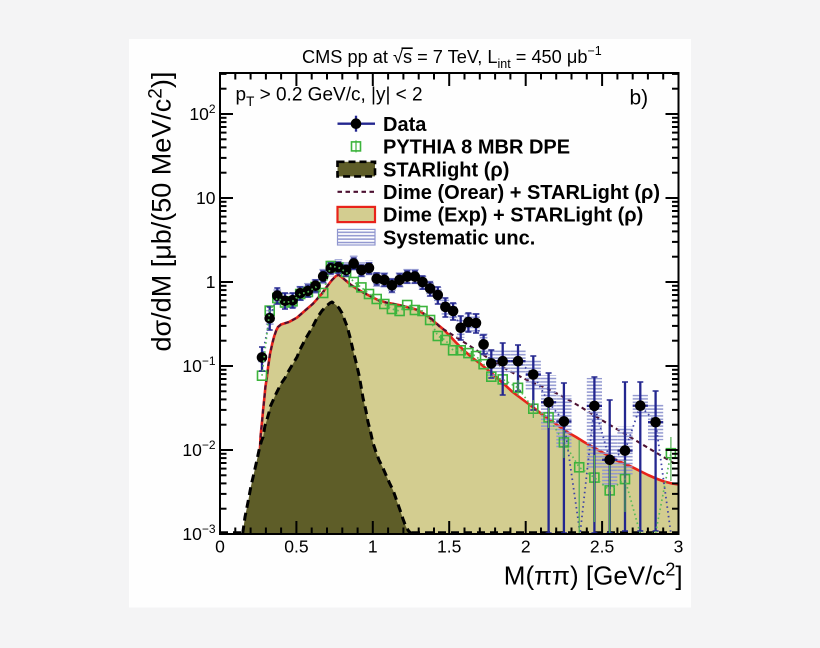 Image resolution: width=820 pixels, height=648 pixels. Describe the element at coordinates (476, 148) in the screenshot. I see `svg-text: PYTHIA 8 MBR DPE` at that location.